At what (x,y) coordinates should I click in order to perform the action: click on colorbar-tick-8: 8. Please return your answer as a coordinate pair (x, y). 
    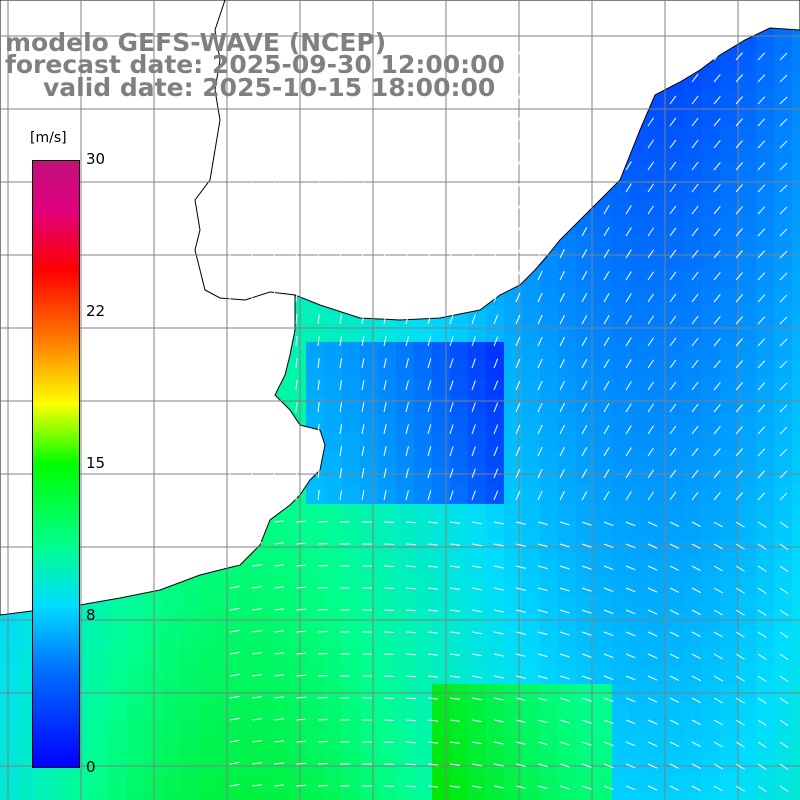
    Looking at the image, I should click on (91, 615).